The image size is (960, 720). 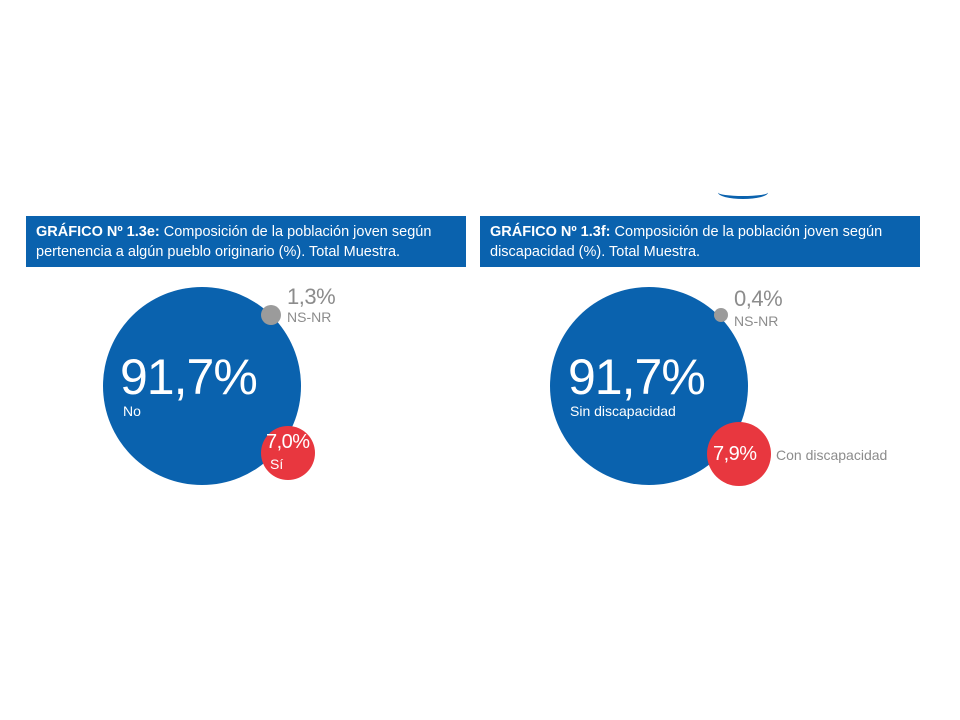 What do you see at coordinates (277, 464) in the screenshot?
I see `secondary-category-label: Sí` at bounding box center [277, 464].